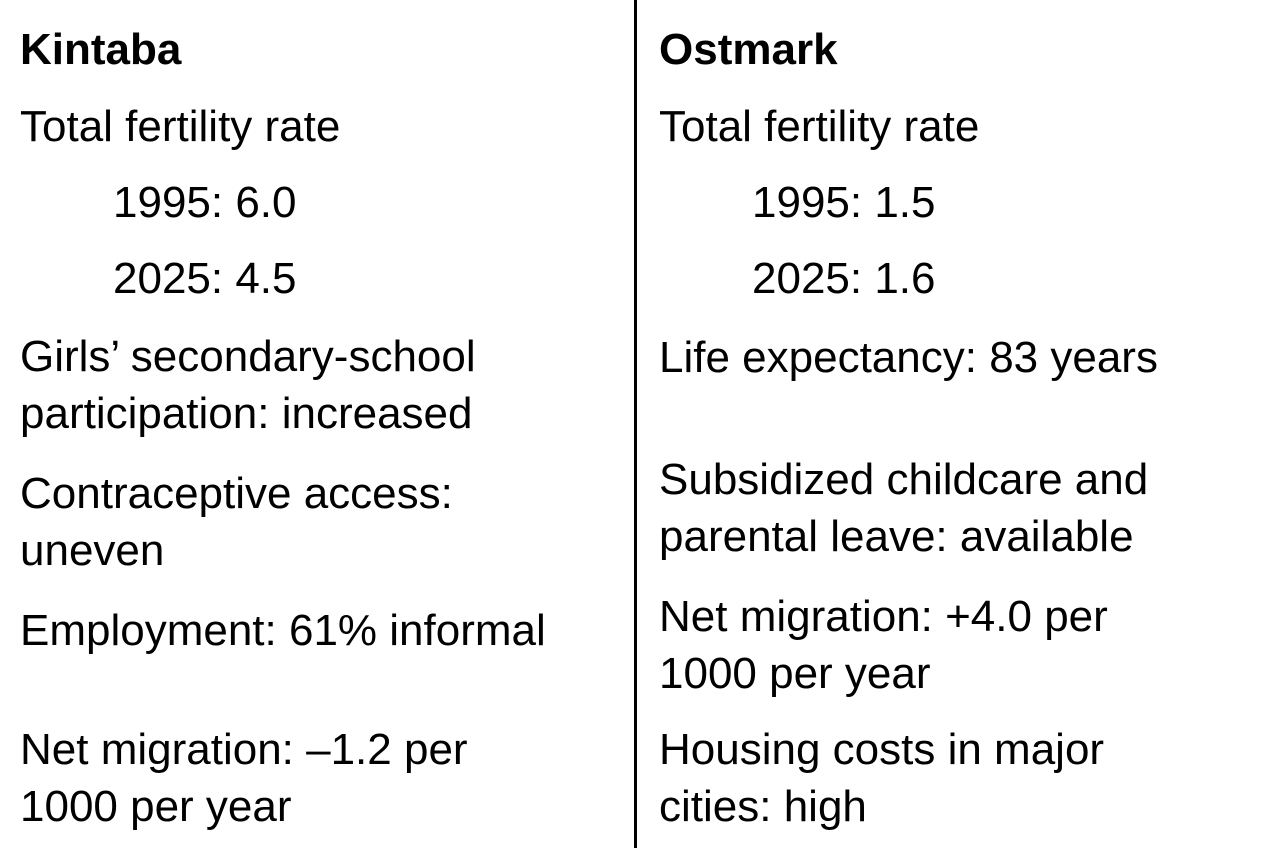 The height and width of the screenshot is (848, 1264). Describe the element at coordinates (248, 356) in the screenshot. I see `kintaba-girls-line1: Girls’ secondary-school` at that location.